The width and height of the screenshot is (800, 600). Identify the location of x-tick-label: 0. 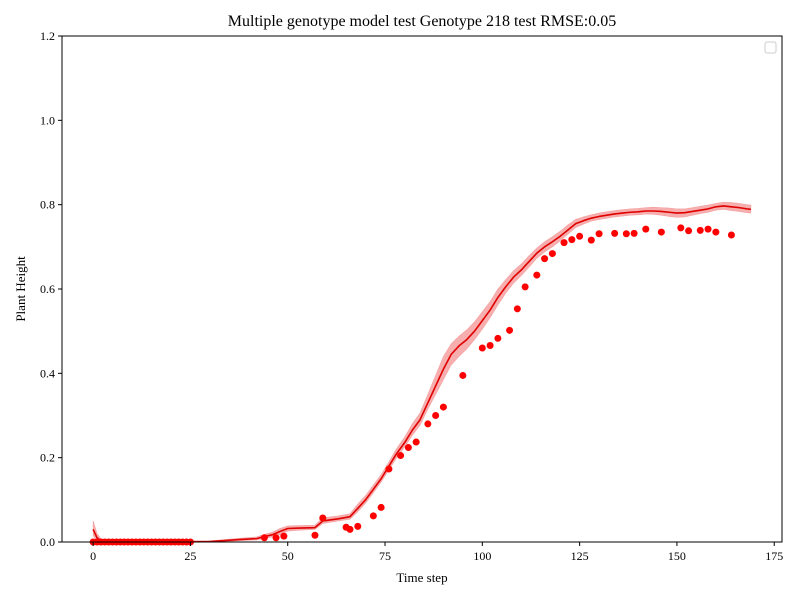
(93, 556).